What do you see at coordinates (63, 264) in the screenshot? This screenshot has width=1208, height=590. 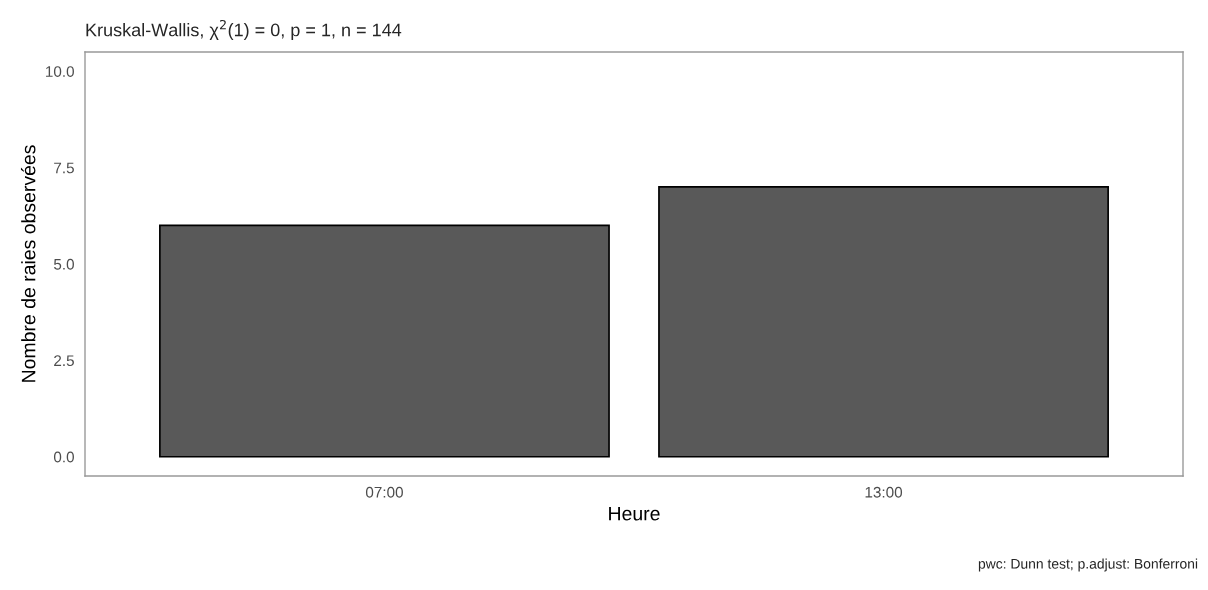 I see `y-tick-label: 5.0` at bounding box center [63, 264].